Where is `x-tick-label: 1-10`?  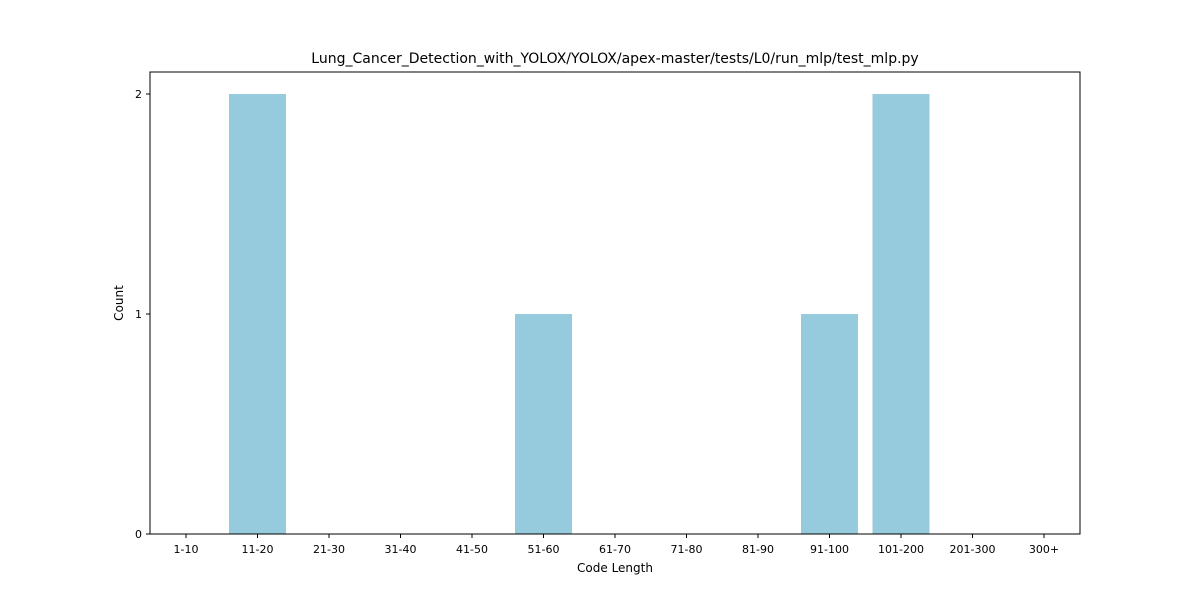
x-tick-label: 1-10 is located at coordinates (186, 549).